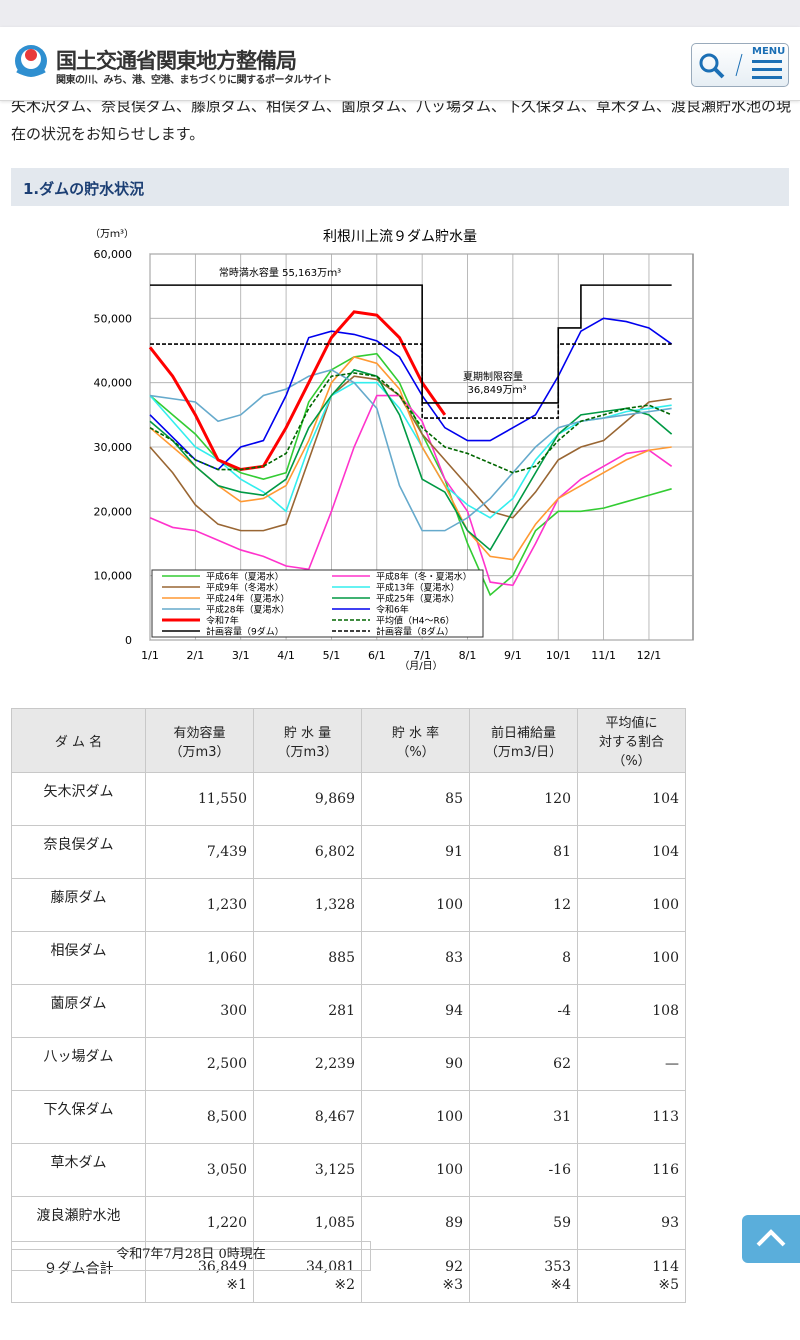 This screenshot has width=800, height=1340. I want to click on cell: 114 ※5, so click(631, 1276).